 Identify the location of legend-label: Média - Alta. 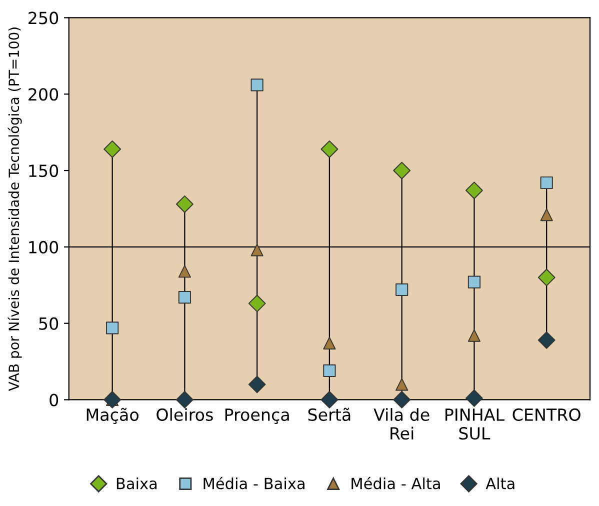
(396, 483).